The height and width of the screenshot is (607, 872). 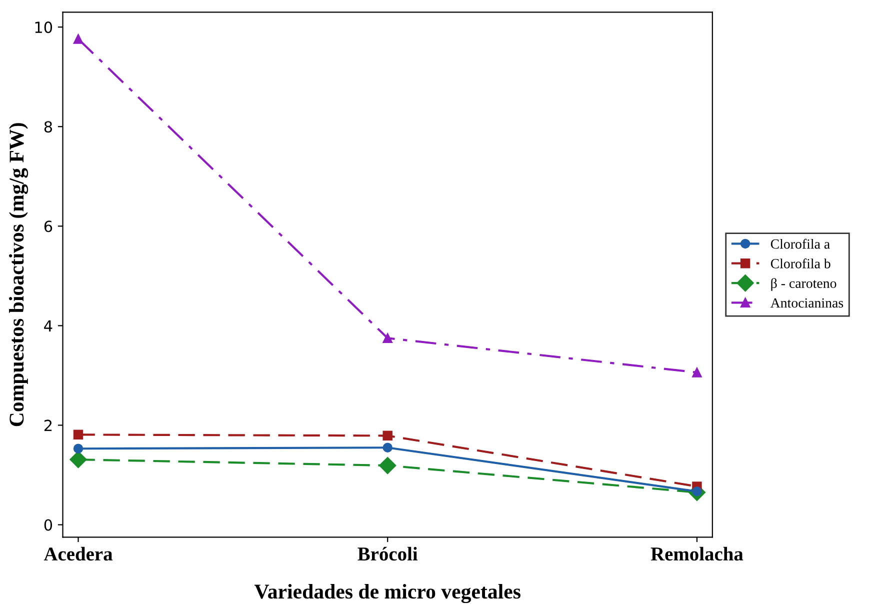 I want to click on y-tick-label: 8, so click(x=48, y=127).